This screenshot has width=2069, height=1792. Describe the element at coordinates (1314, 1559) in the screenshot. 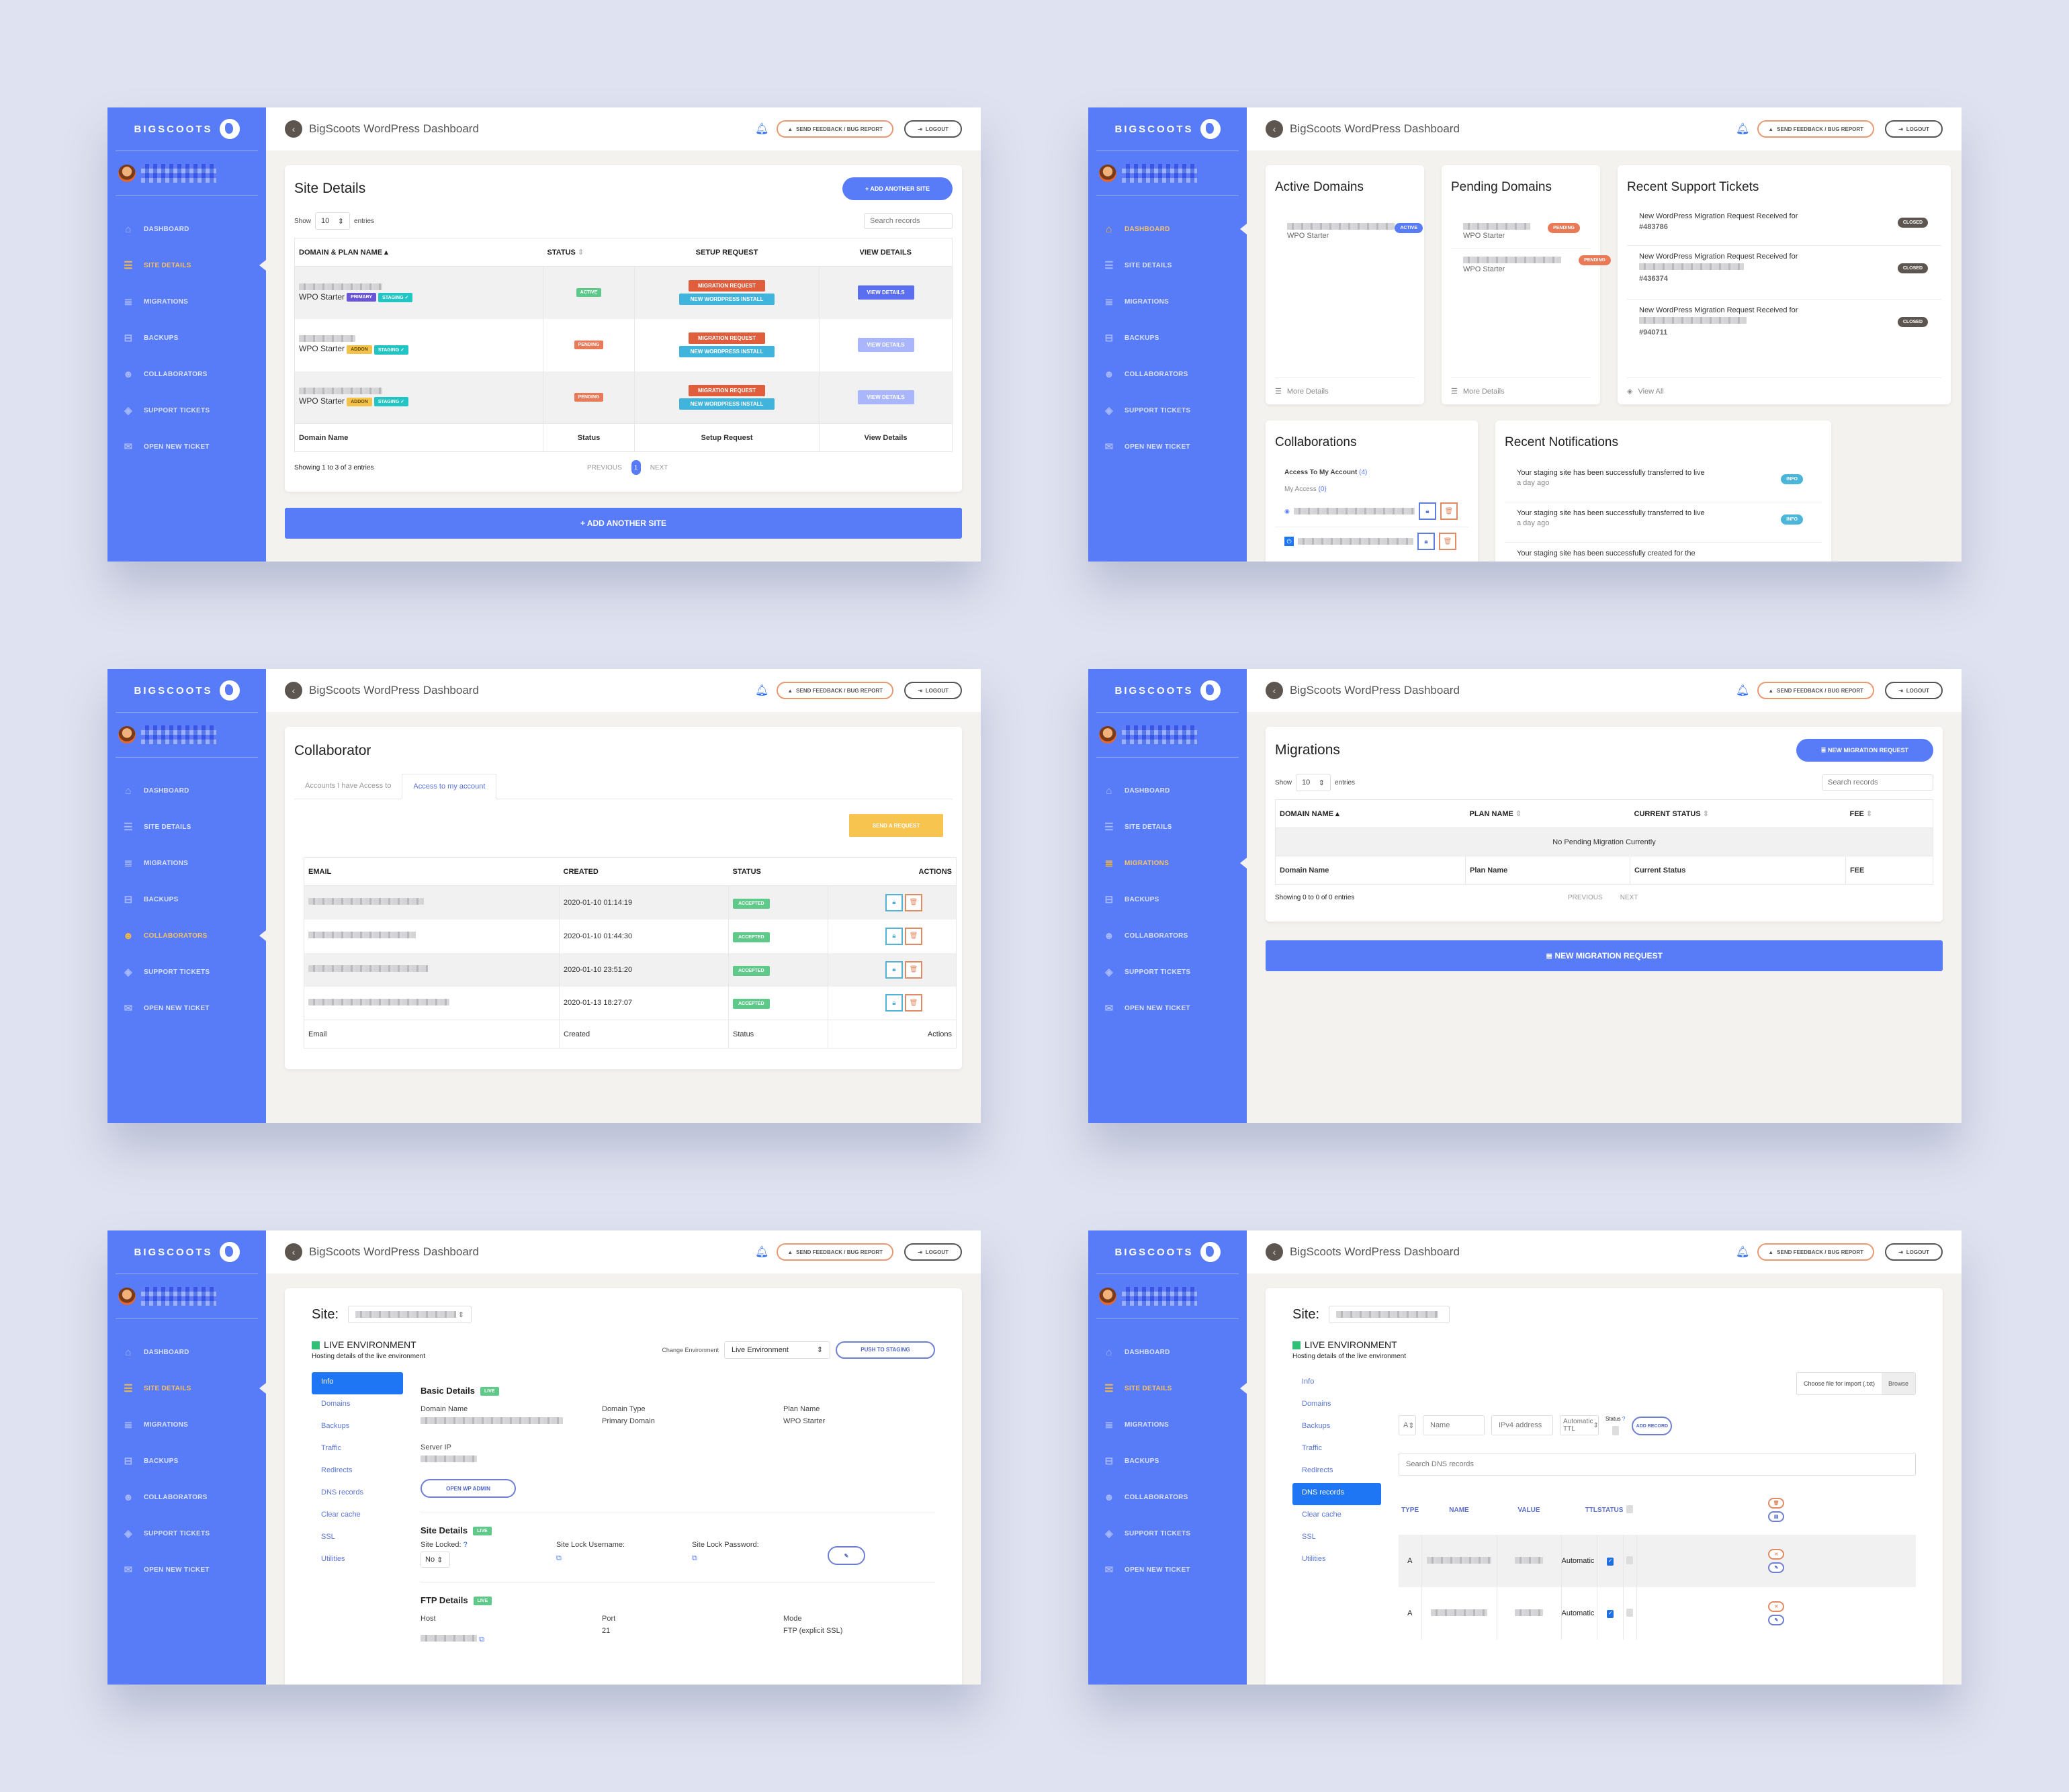

I see `tab-utilities: Utilities` at that location.